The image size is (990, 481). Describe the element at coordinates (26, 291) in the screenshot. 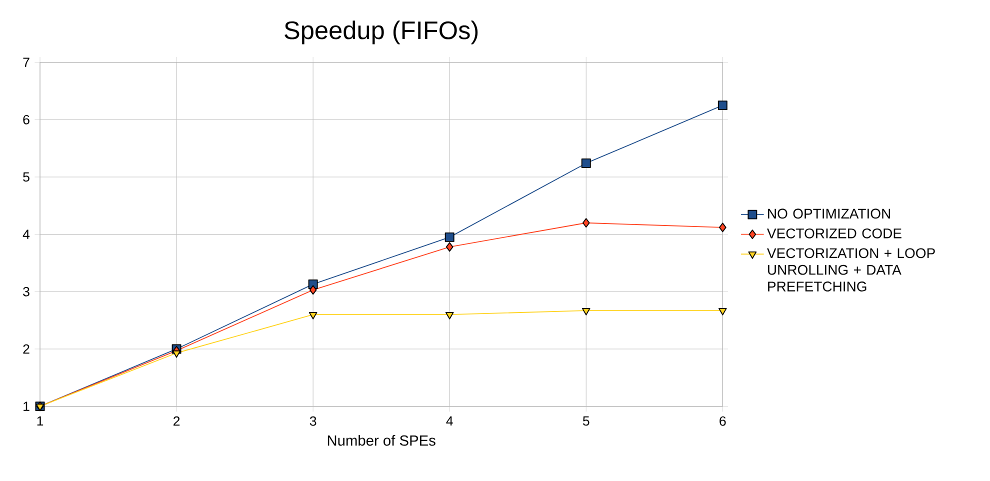

I see `y-tick-label: 3` at that location.